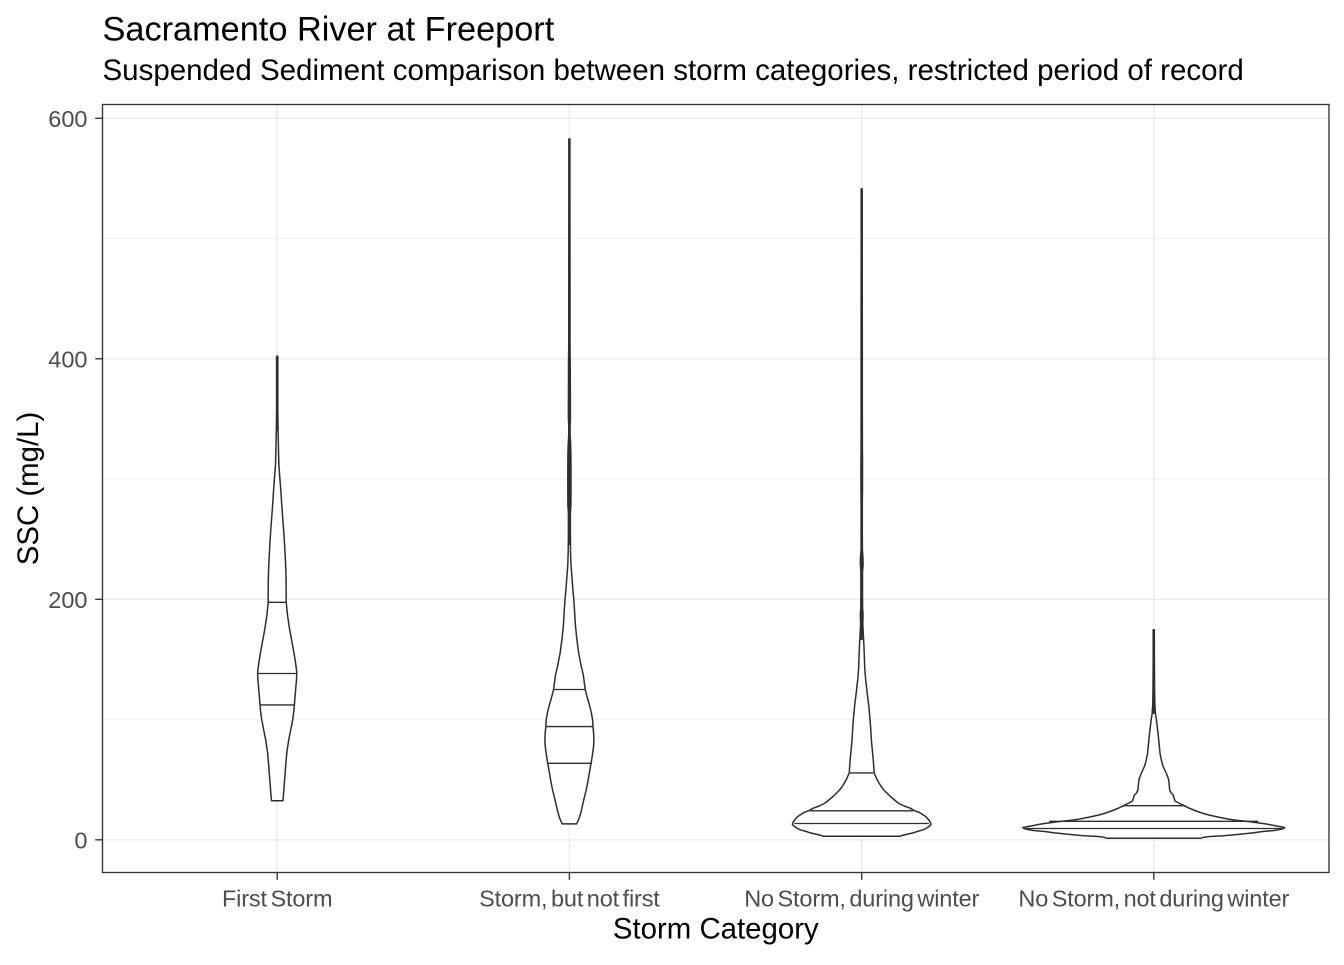 This screenshot has width=1344, height=965. What do you see at coordinates (569, 899) in the screenshot?
I see `svg-text: Storm, but not first` at bounding box center [569, 899].